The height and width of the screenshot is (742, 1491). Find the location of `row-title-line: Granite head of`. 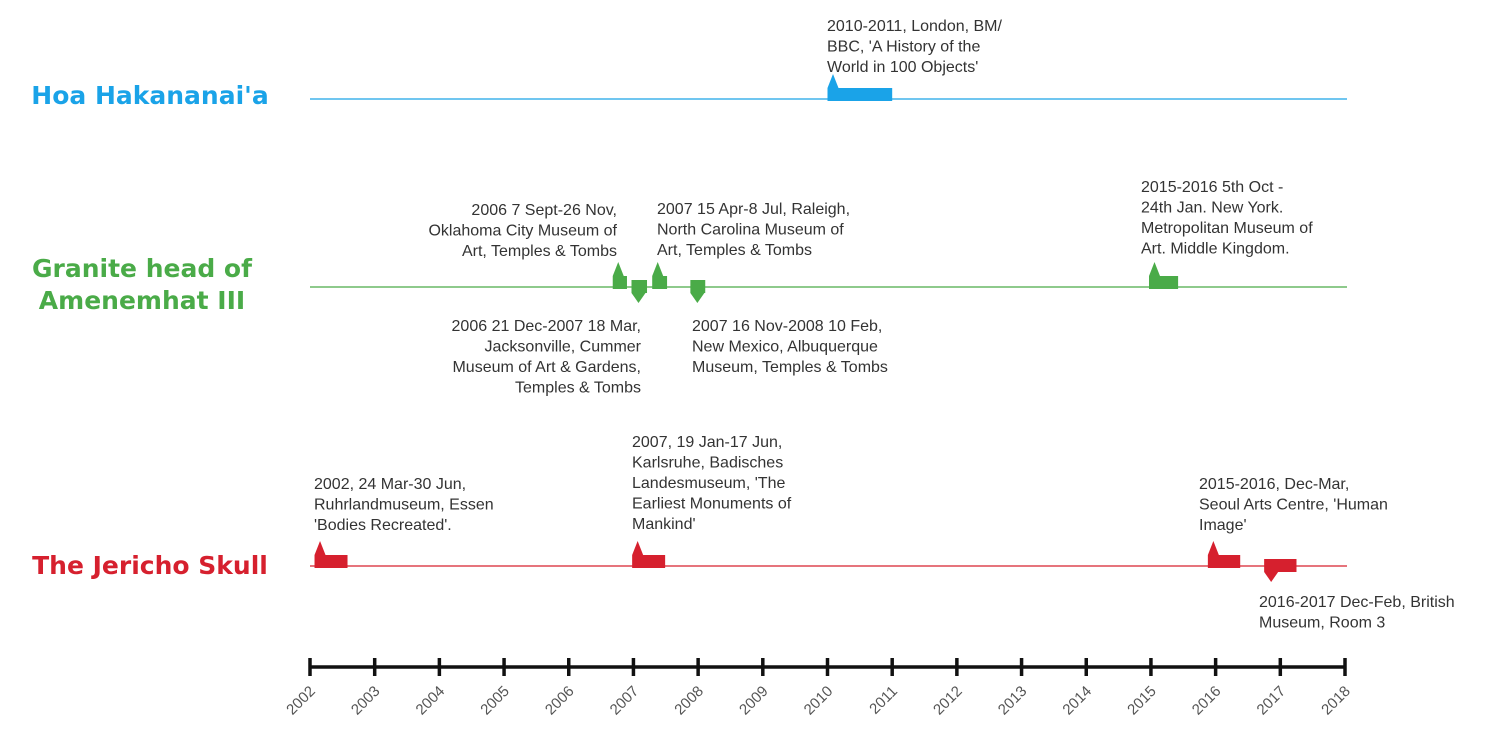

row-title-line: Granite head of is located at coordinates (142, 268).